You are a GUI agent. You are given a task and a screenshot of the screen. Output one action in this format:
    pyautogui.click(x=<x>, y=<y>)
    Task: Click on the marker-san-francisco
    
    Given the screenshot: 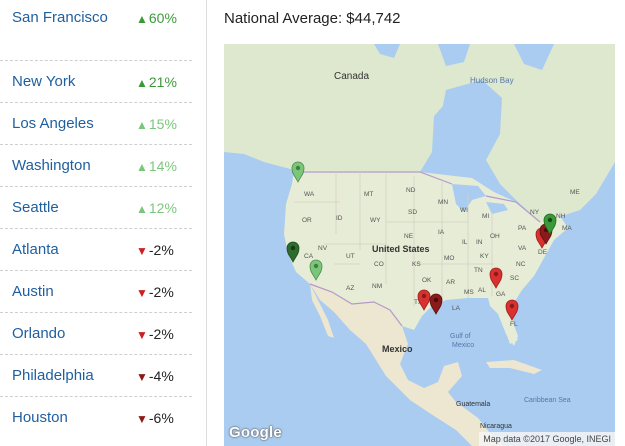 What is the action you would take?
    pyautogui.click(x=293, y=252)
    